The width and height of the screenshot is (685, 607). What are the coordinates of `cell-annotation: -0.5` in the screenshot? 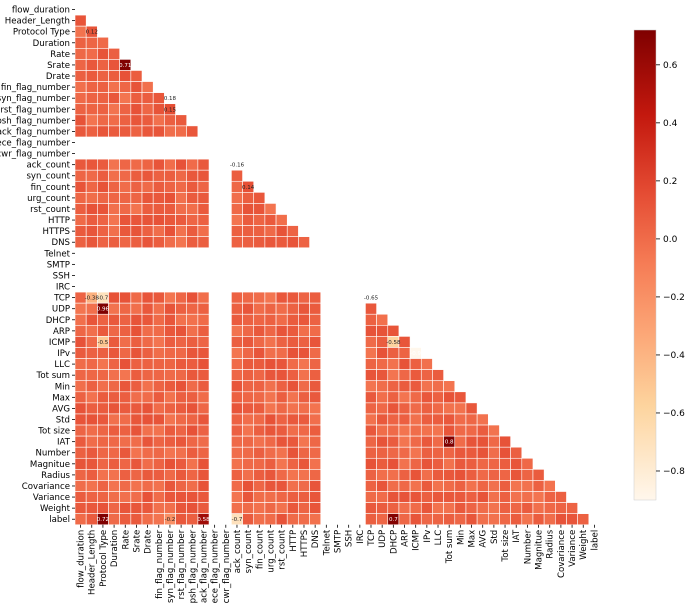 It's located at (103, 343).